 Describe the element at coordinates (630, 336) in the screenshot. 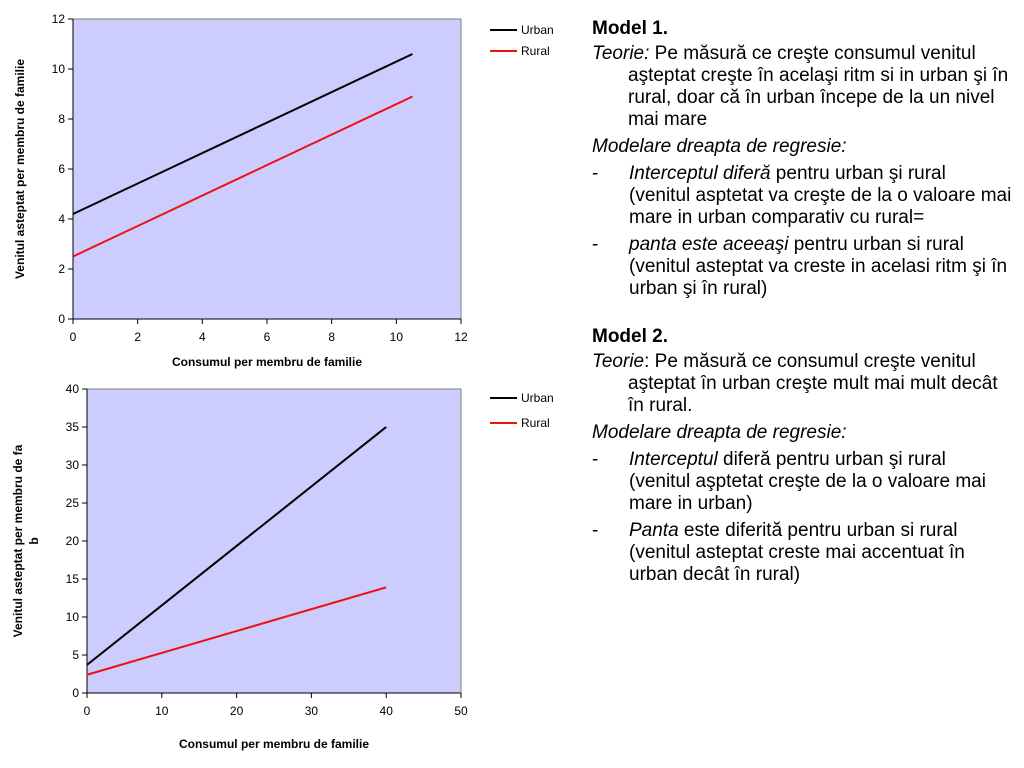

I see `model-2-title: Model 2.` at that location.